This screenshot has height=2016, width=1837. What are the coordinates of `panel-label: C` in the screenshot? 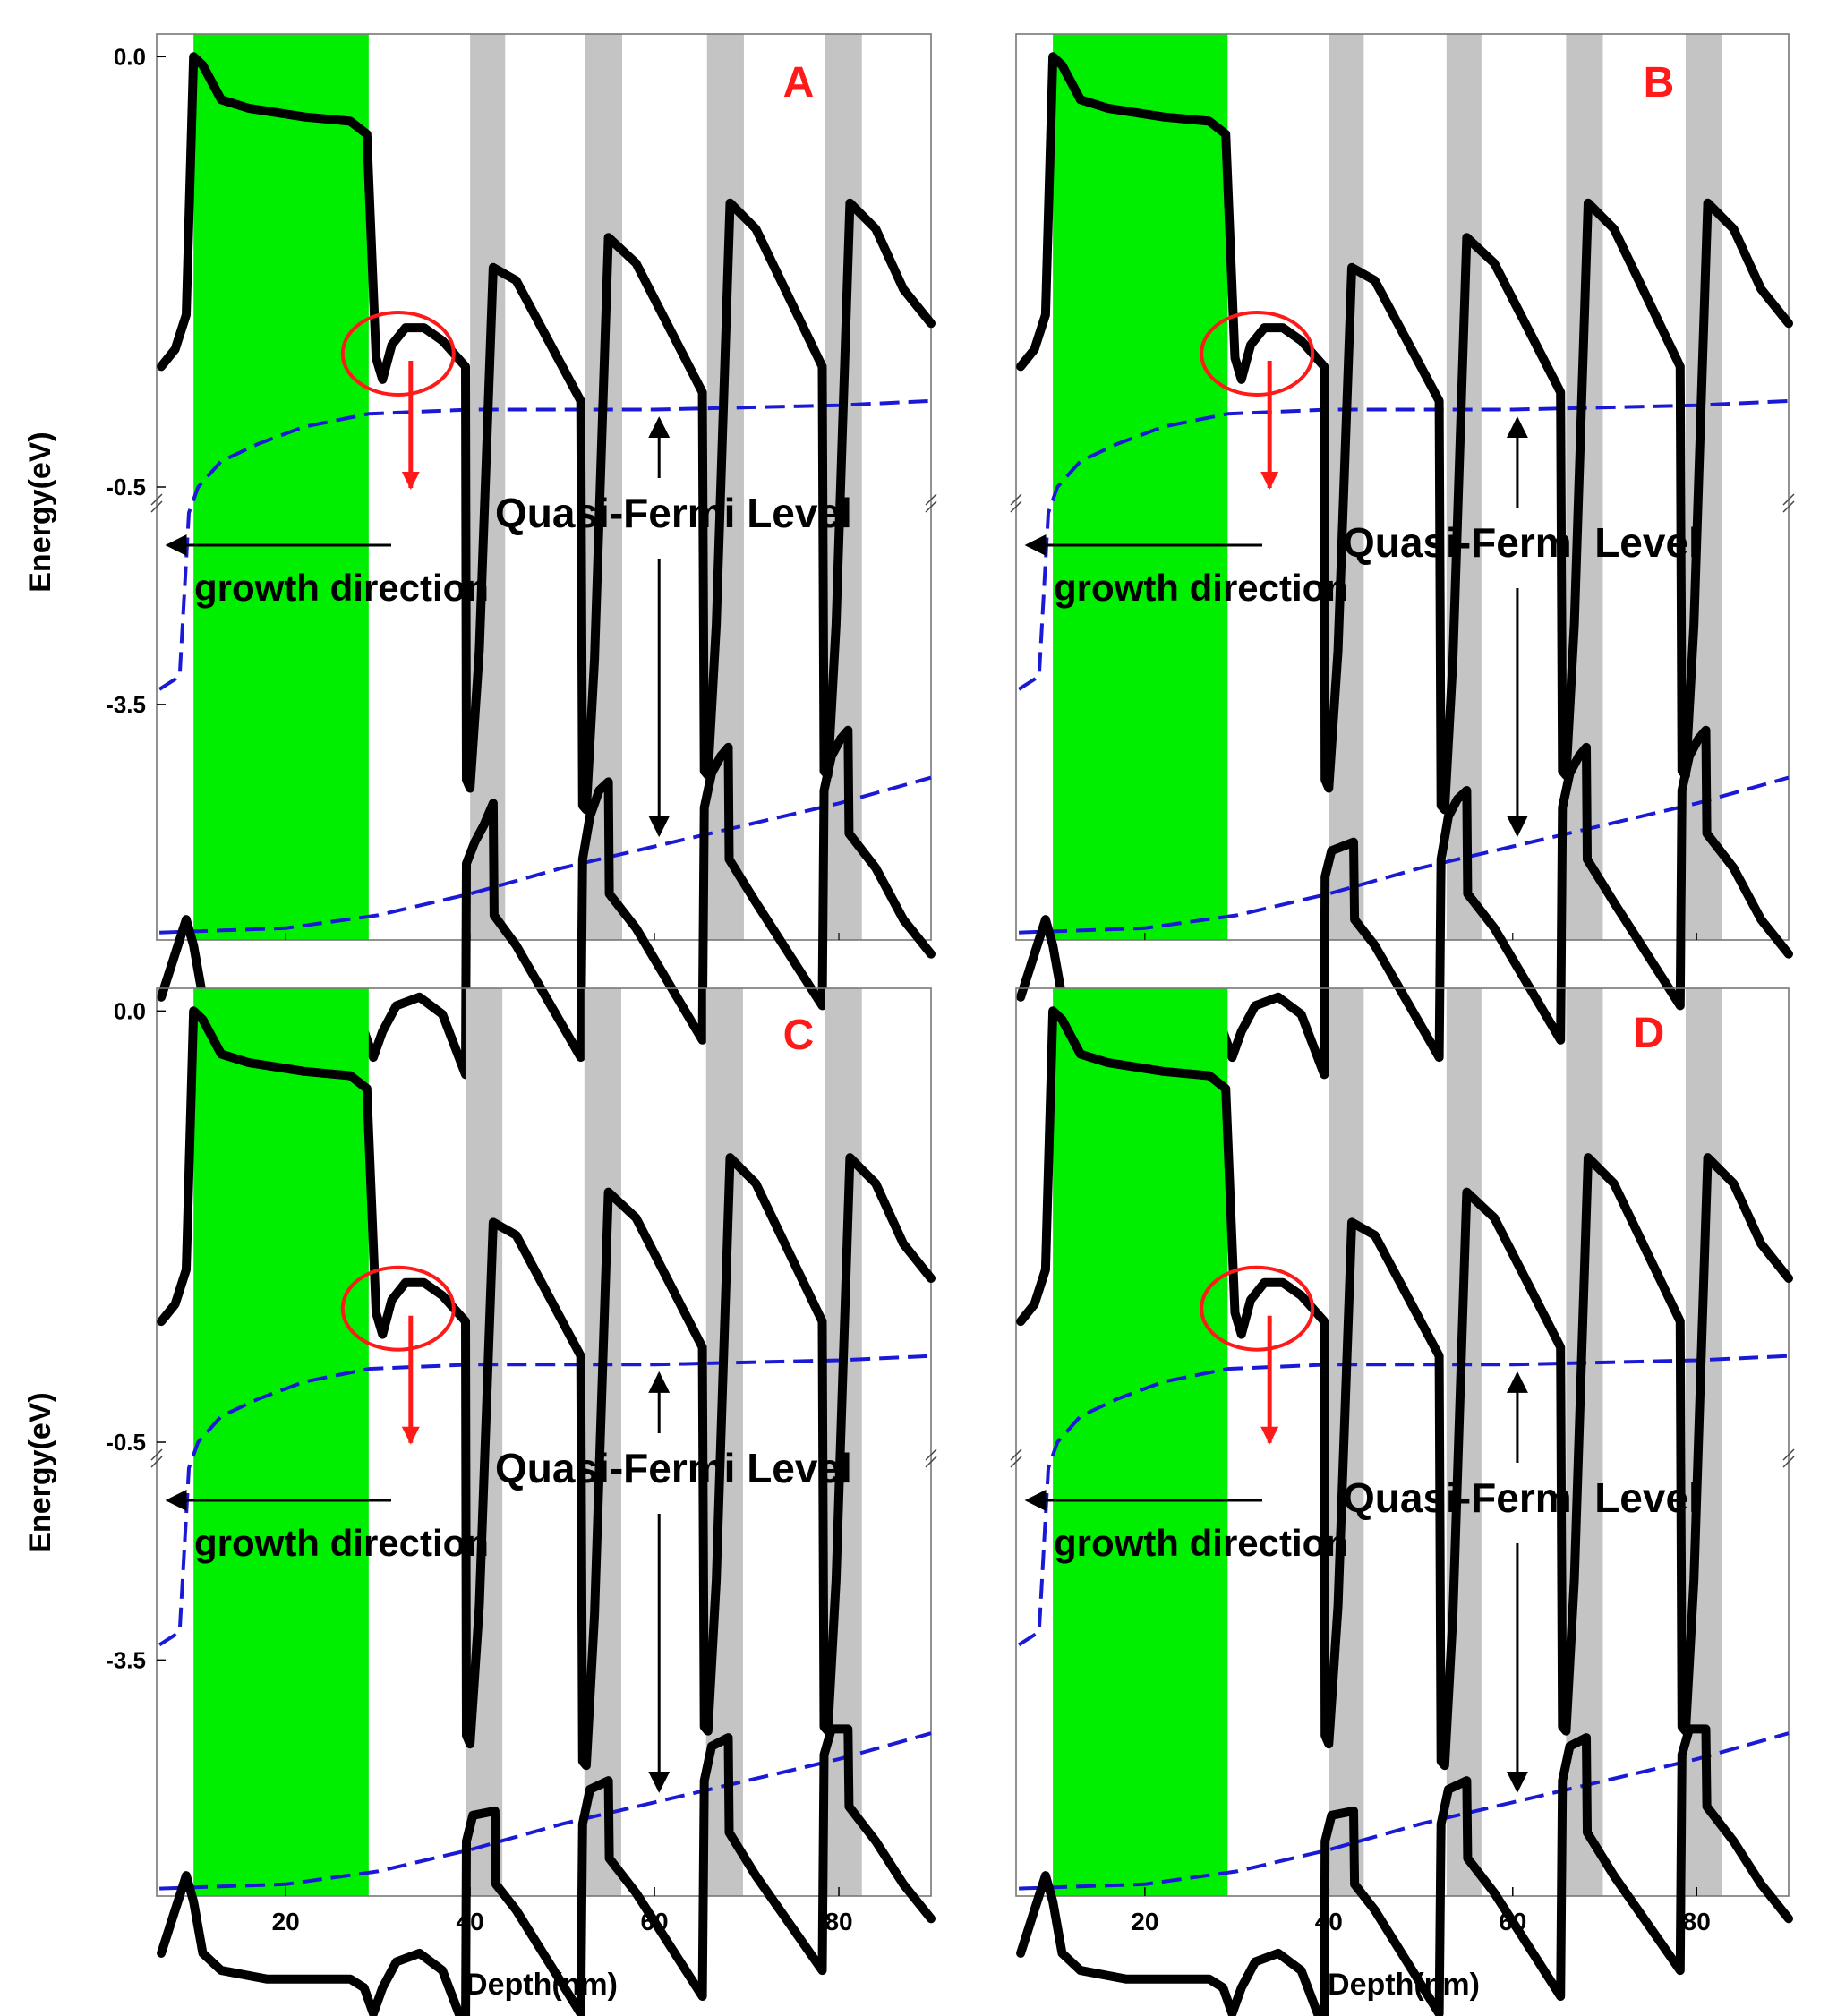 It's located at (799, 1035).